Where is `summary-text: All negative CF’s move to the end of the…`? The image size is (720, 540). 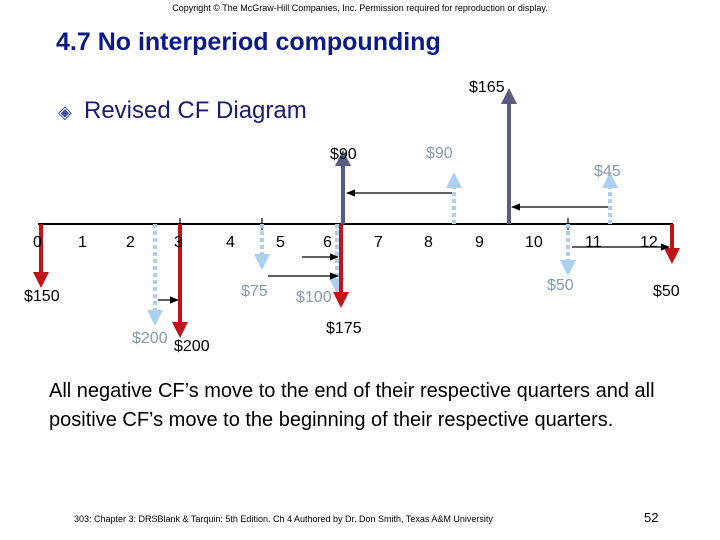
summary-text: All negative CF’s move to the end of the… is located at coordinates (352, 405).